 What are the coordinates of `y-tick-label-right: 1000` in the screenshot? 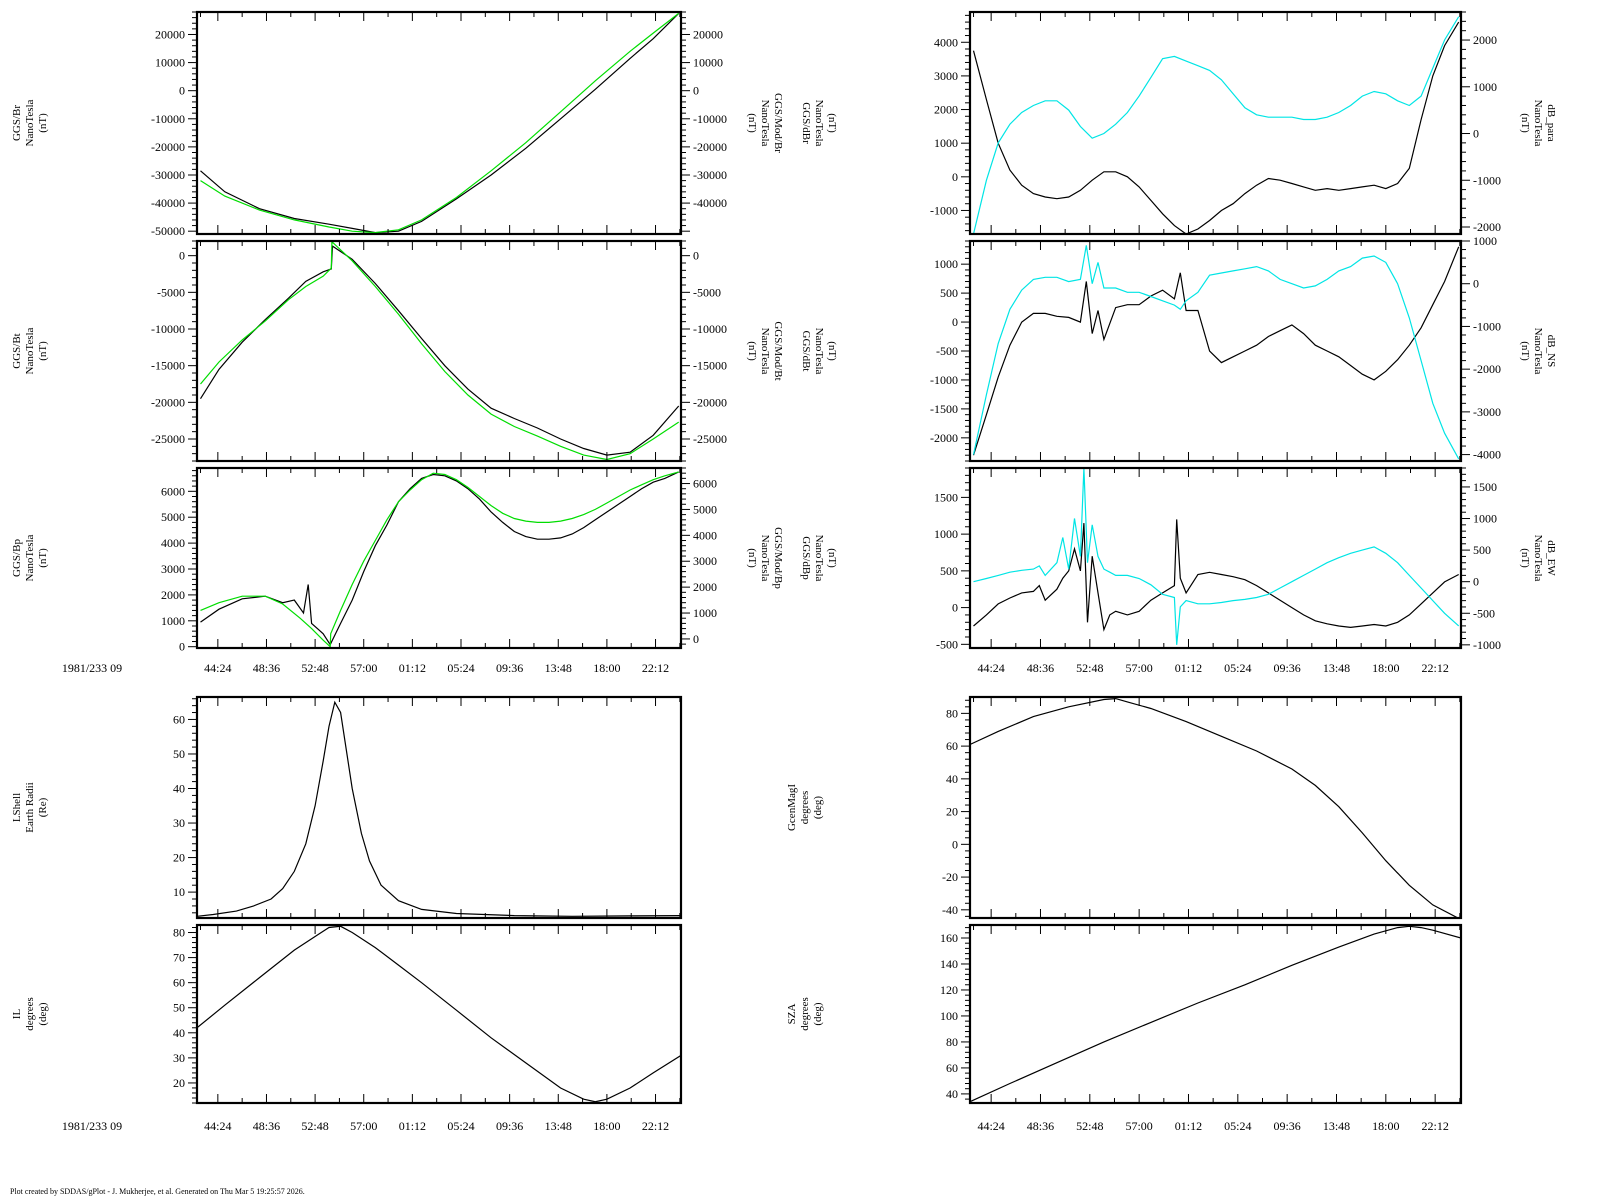 It's located at (705, 613).